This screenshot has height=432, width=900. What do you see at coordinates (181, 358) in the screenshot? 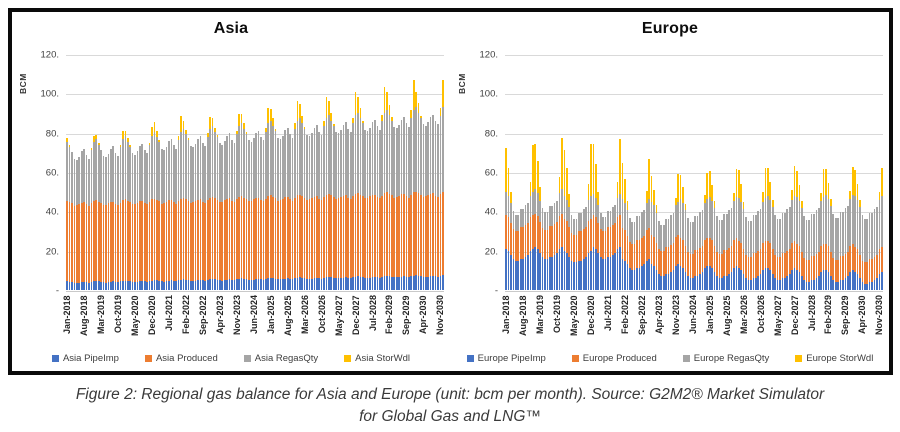
I see `legend-item: Asia Produced` at bounding box center [181, 358].